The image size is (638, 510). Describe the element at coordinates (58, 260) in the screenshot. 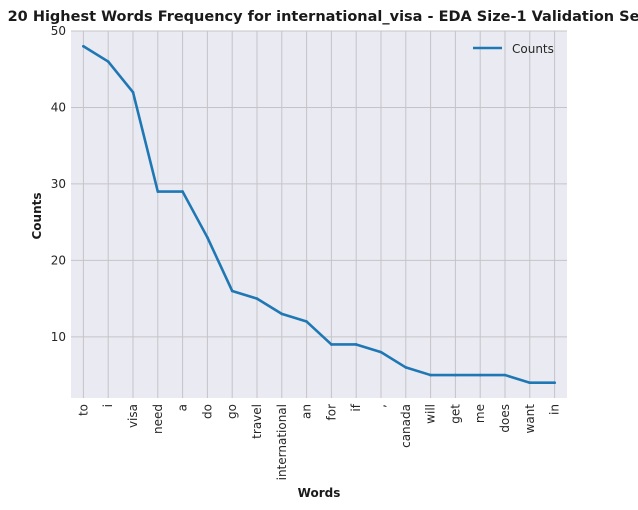

I see `y-tick-label: 20` at that location.